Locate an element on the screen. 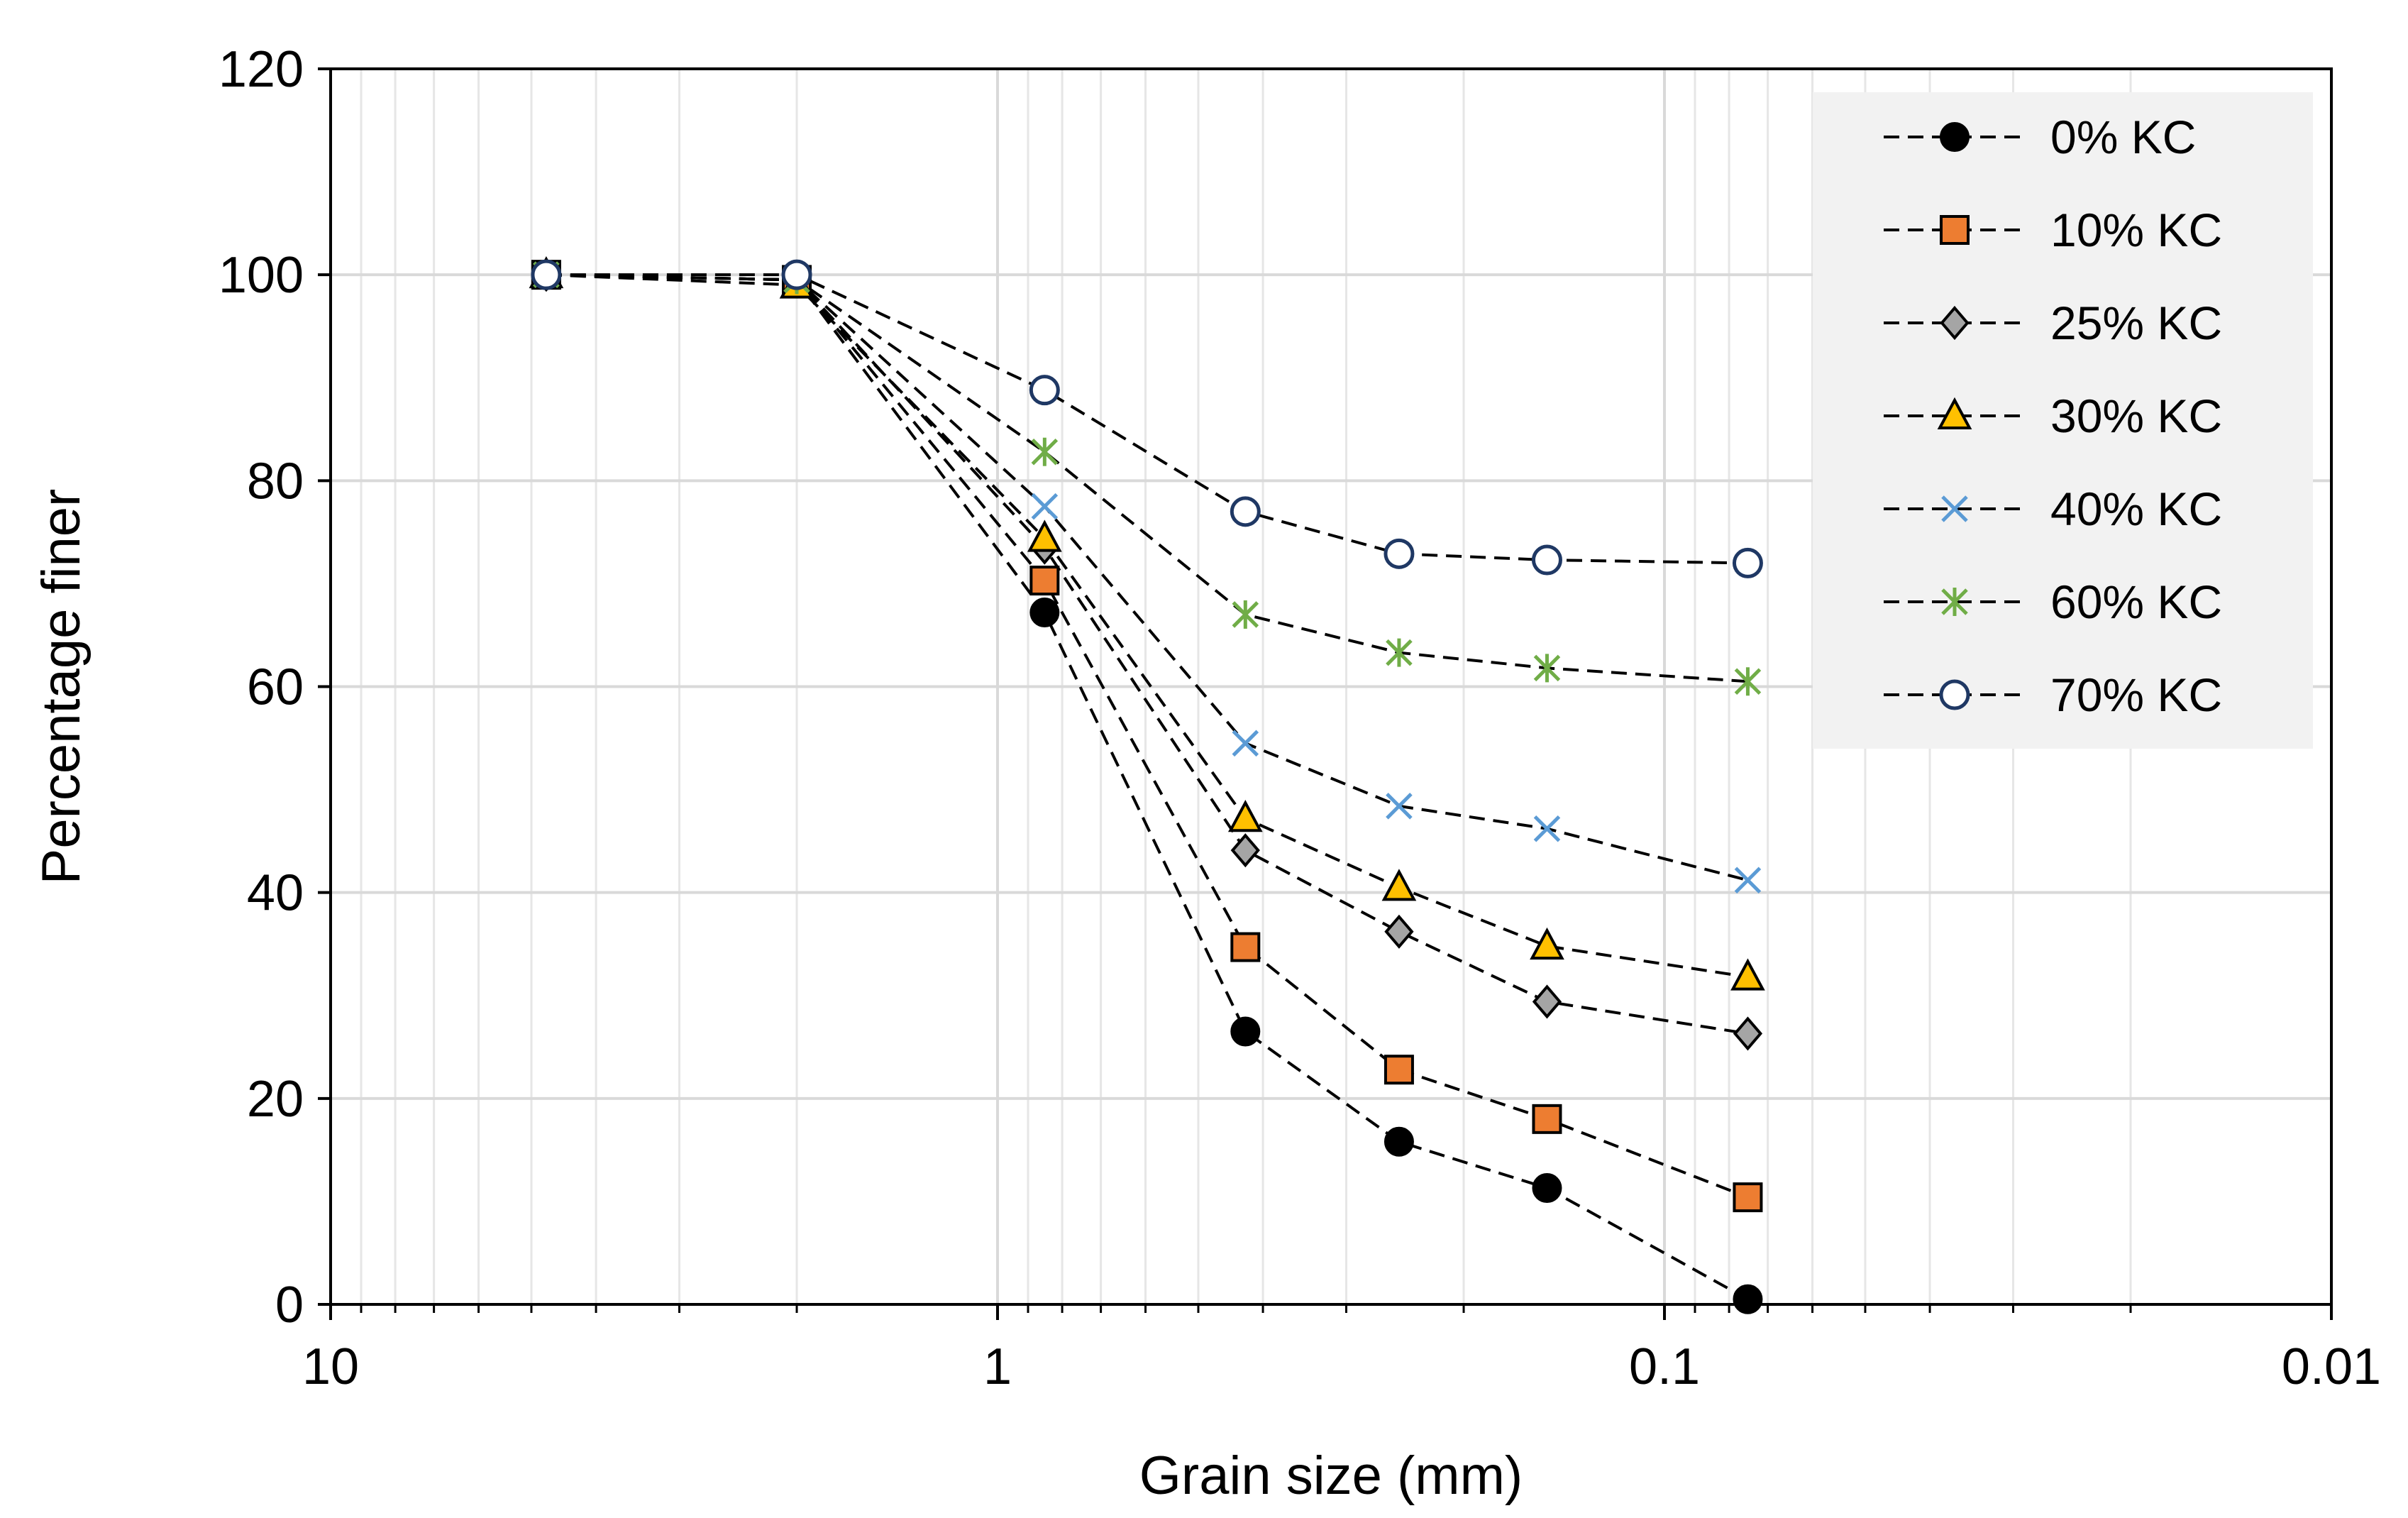 This screenshot has width=2408, height=1518. x-tick-label: 0.1 is located at coordinates (1664, 1367).